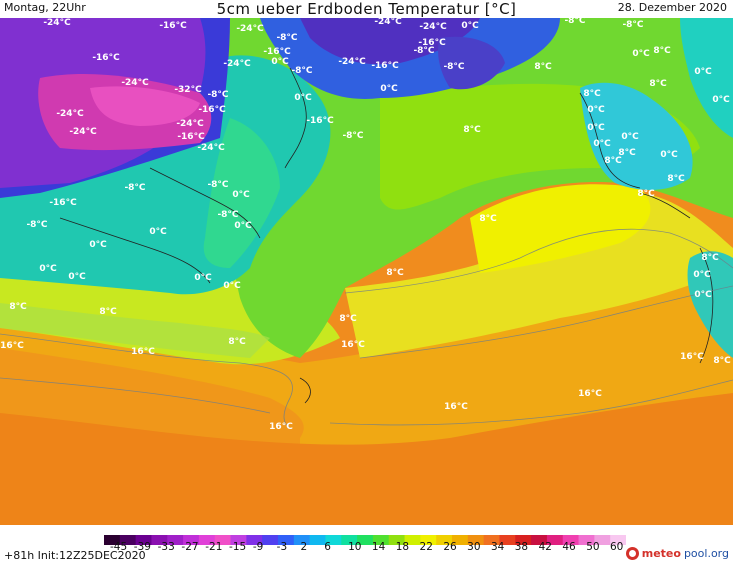 The image size is (733, 566). I want to click on brand-text-part2: pool.org, so click(706, 553).